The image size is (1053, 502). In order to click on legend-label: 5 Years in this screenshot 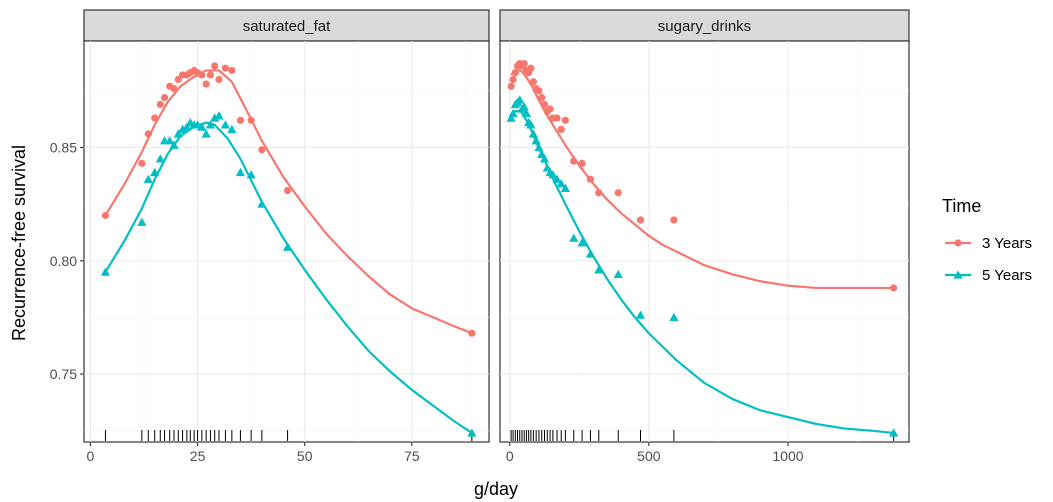, I will do `click(1007, 275)`.